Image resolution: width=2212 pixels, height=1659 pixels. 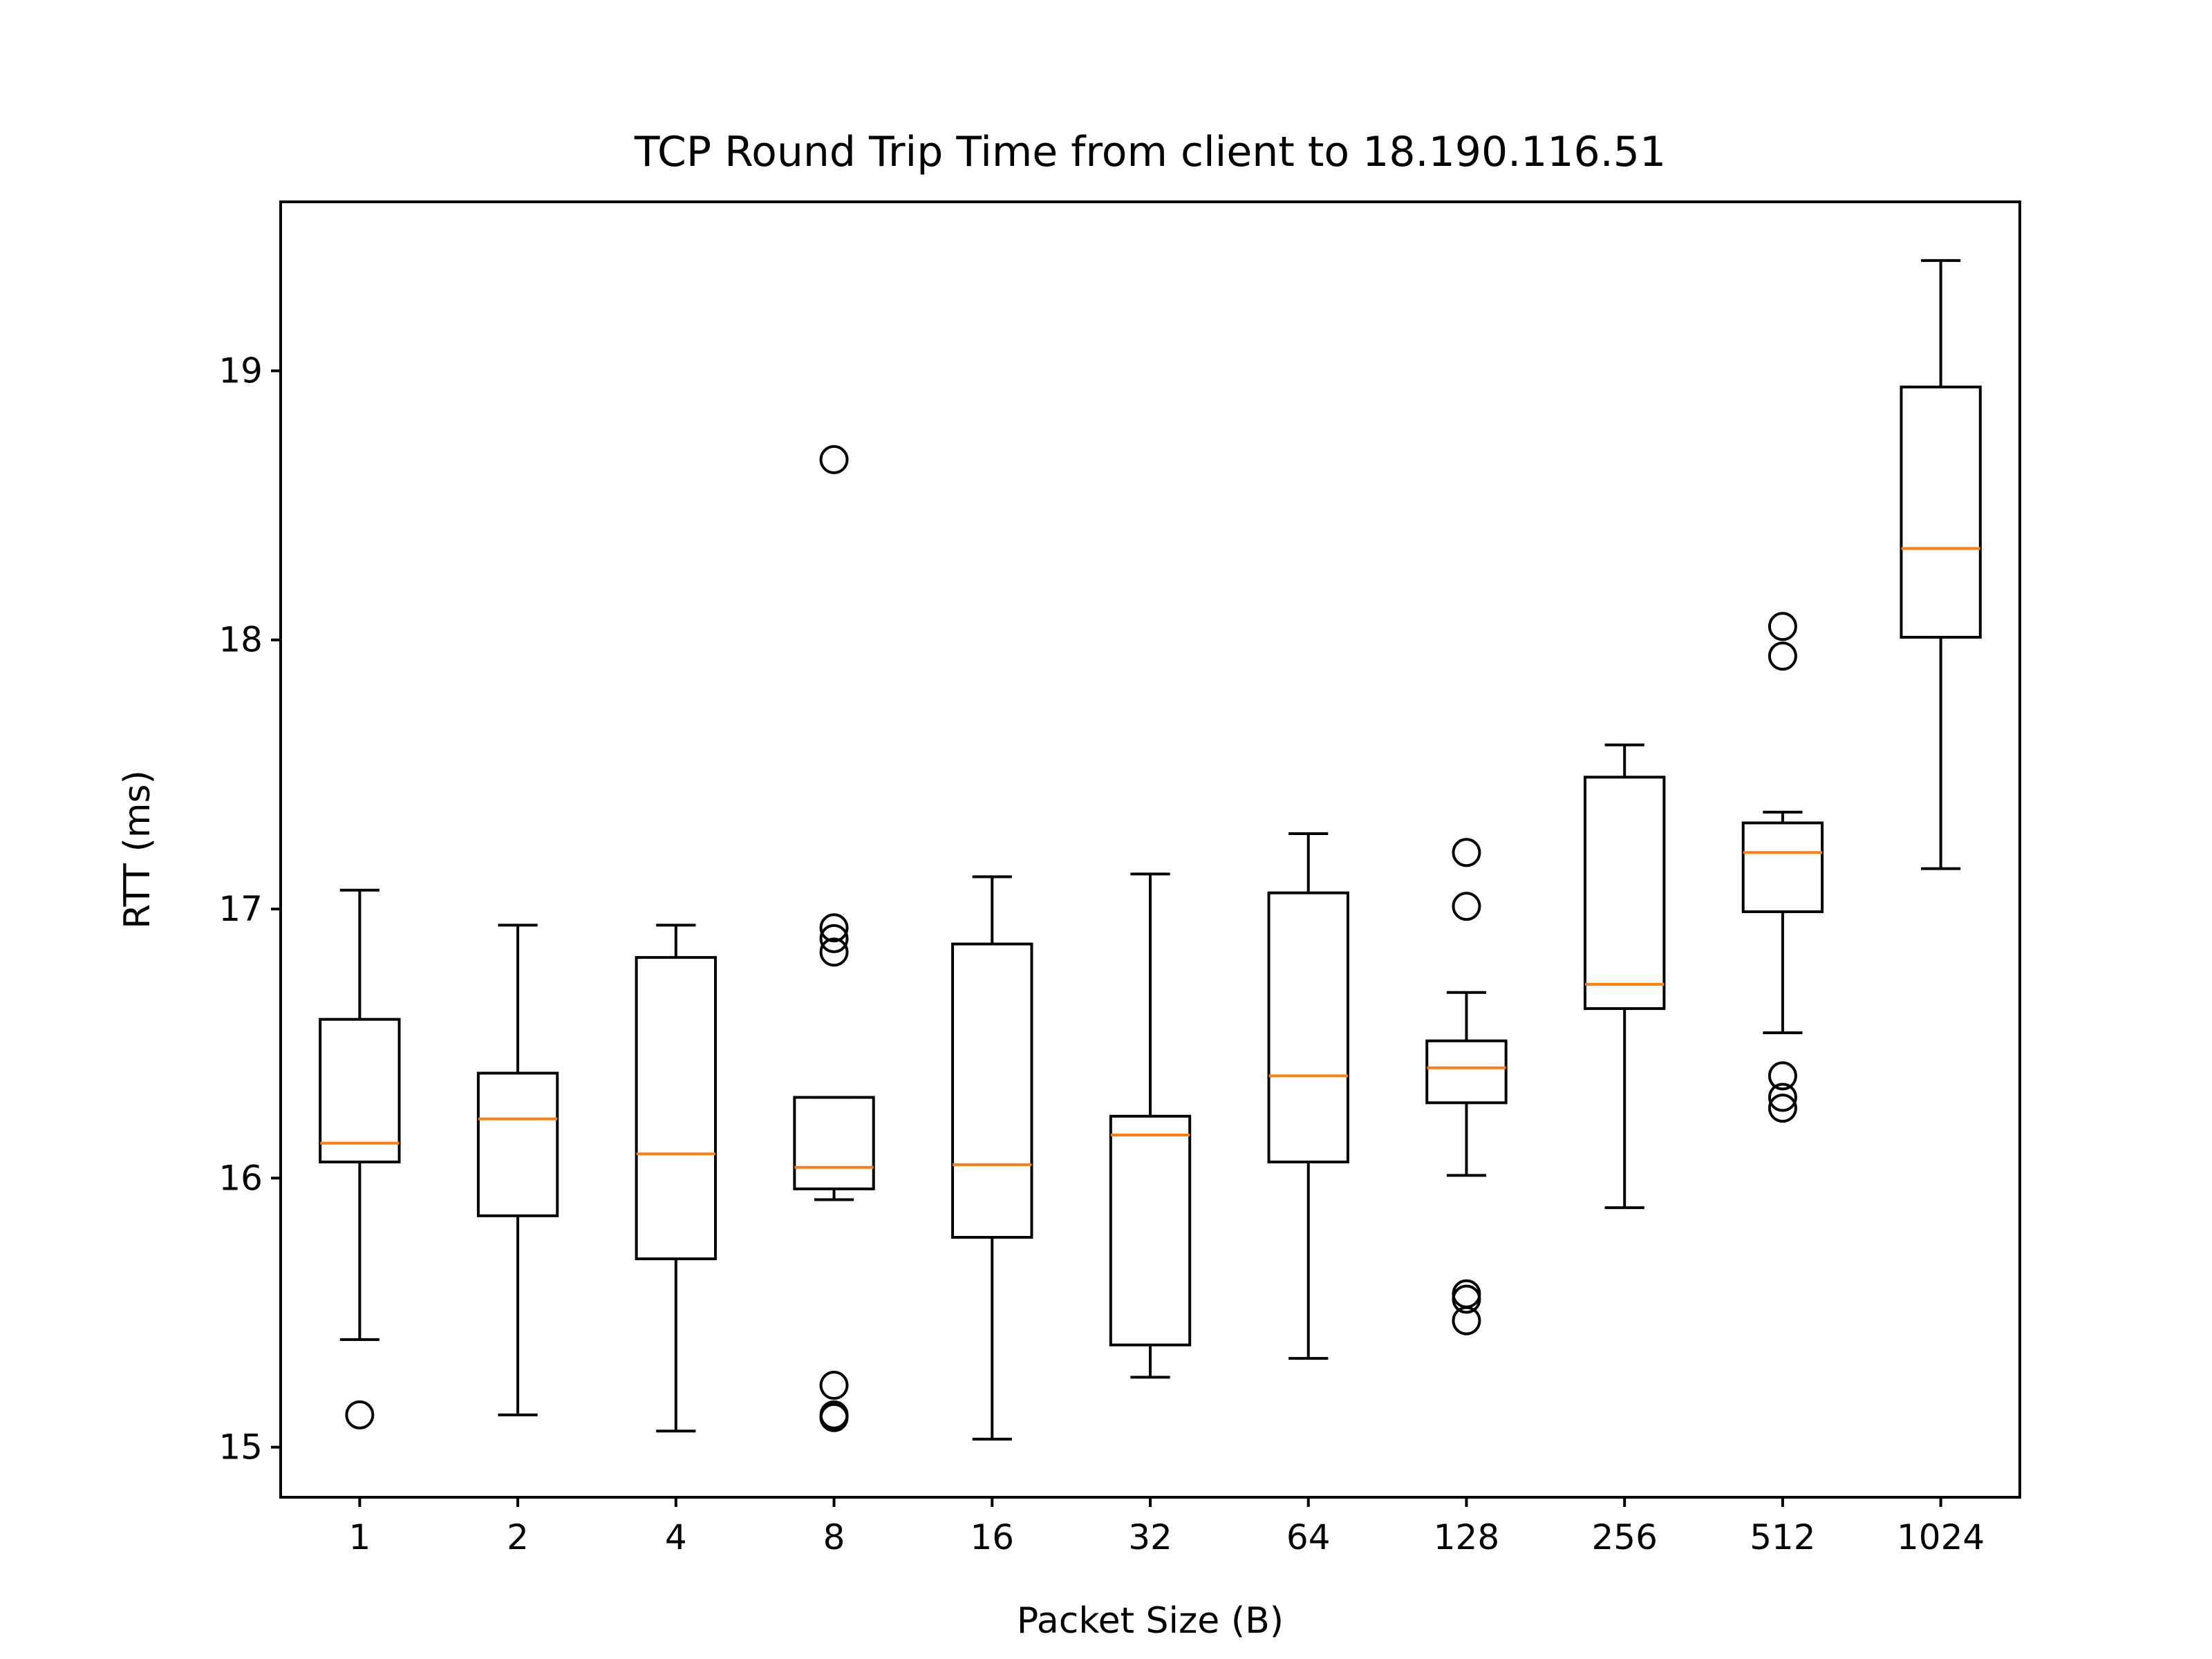 What do you see at coordinates (1309, 1537) in the screenshot?
I see `x-tick-label: 64` at bounding box center [1309, 1537].